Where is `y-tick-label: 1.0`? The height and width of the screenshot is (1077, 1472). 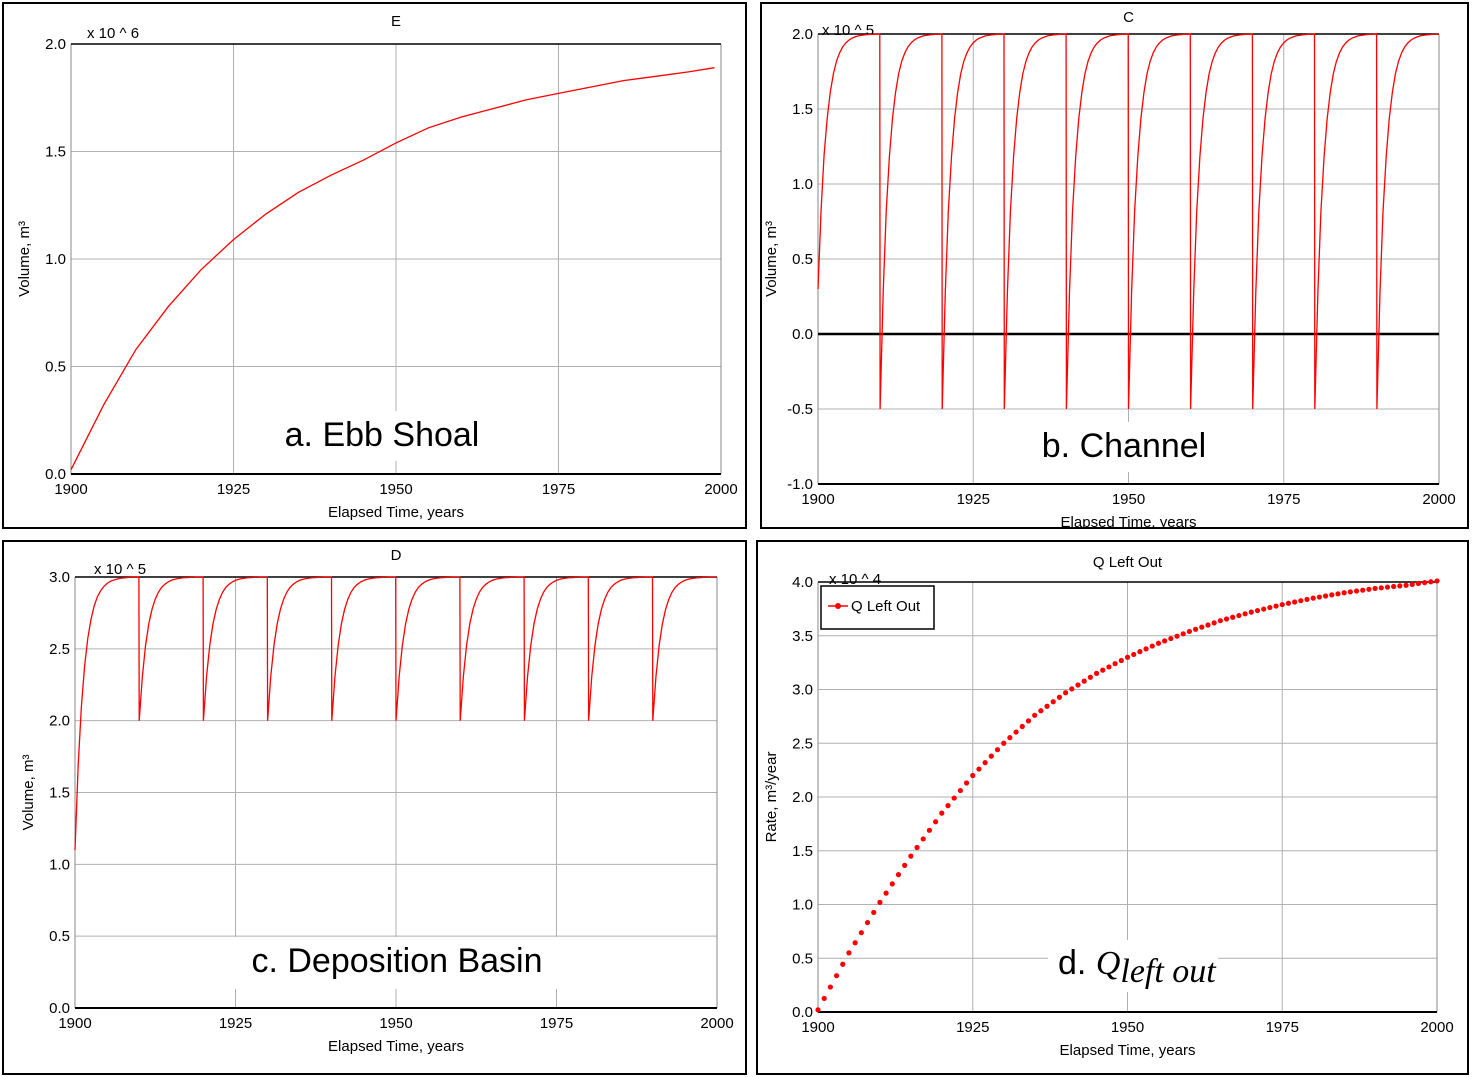
y-tick-label: 1.0 is located at coordinates (55, 259).